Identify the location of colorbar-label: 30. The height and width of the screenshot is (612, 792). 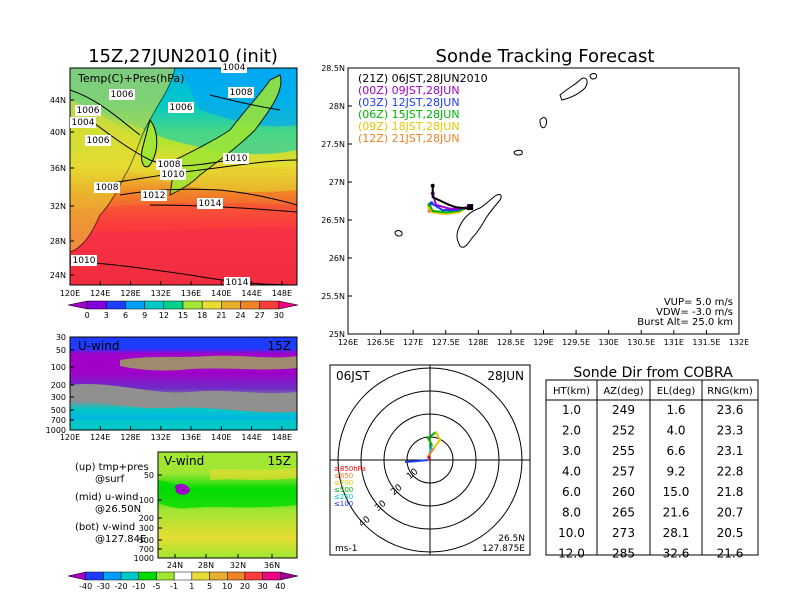
(263, 586).